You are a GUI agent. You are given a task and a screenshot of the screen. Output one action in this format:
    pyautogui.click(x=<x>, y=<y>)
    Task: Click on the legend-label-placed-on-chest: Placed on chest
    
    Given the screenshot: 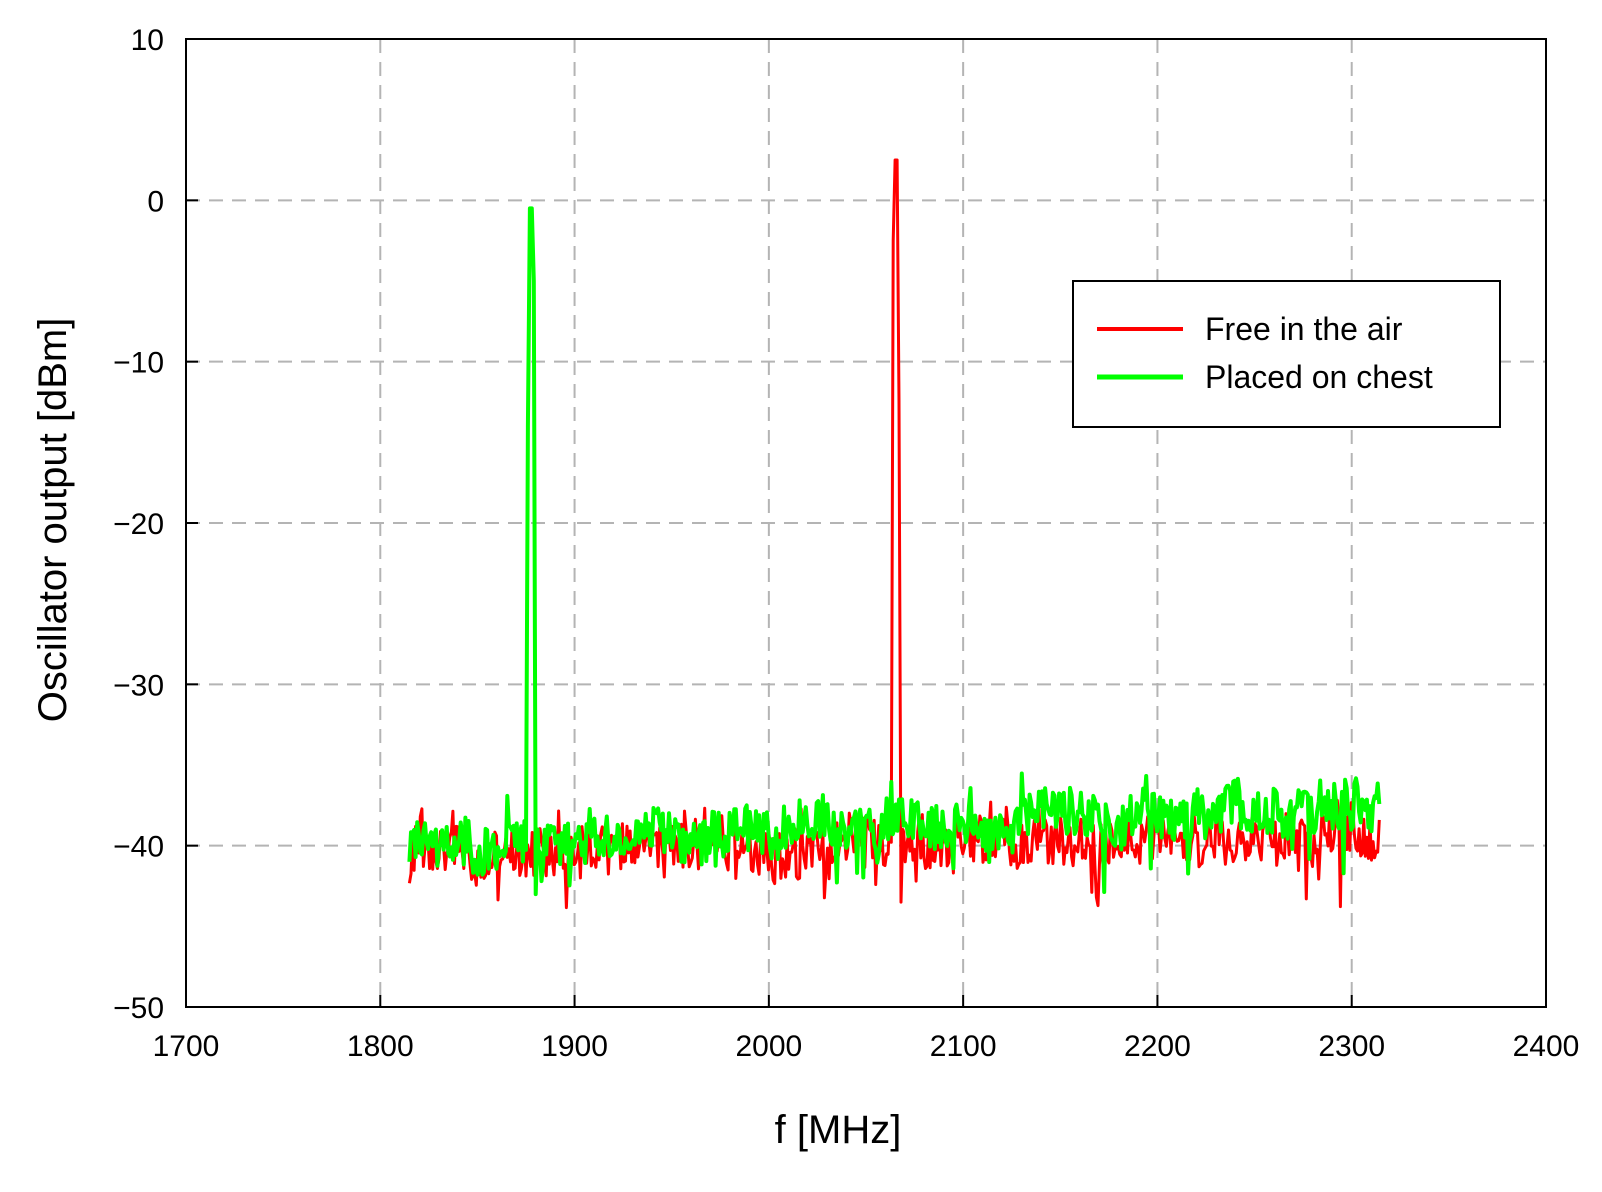 What is the action you would take?
    pyautogui.click(x=1319, y=377)
    